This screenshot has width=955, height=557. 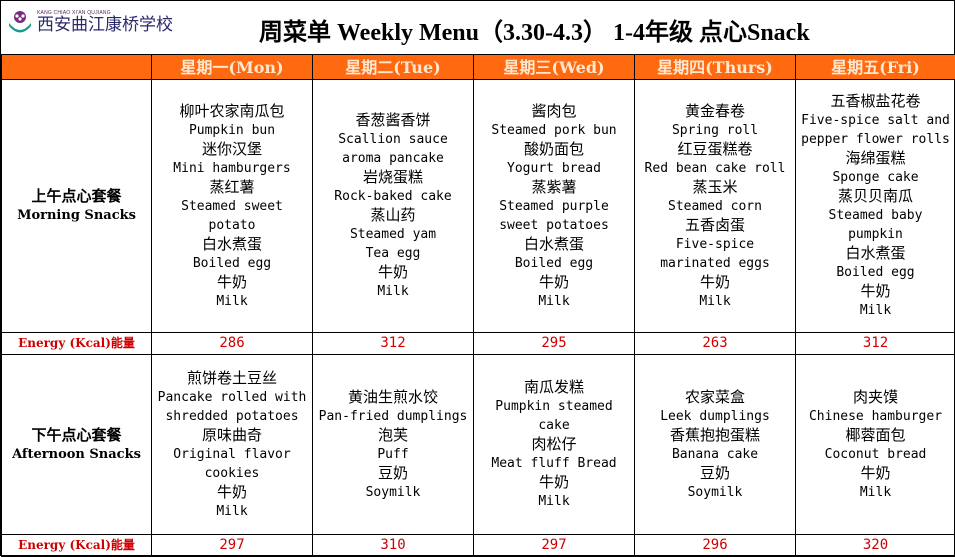 I want to click on afternoon-label-en: Afternoon Snacks, so click(x=76, y=454).